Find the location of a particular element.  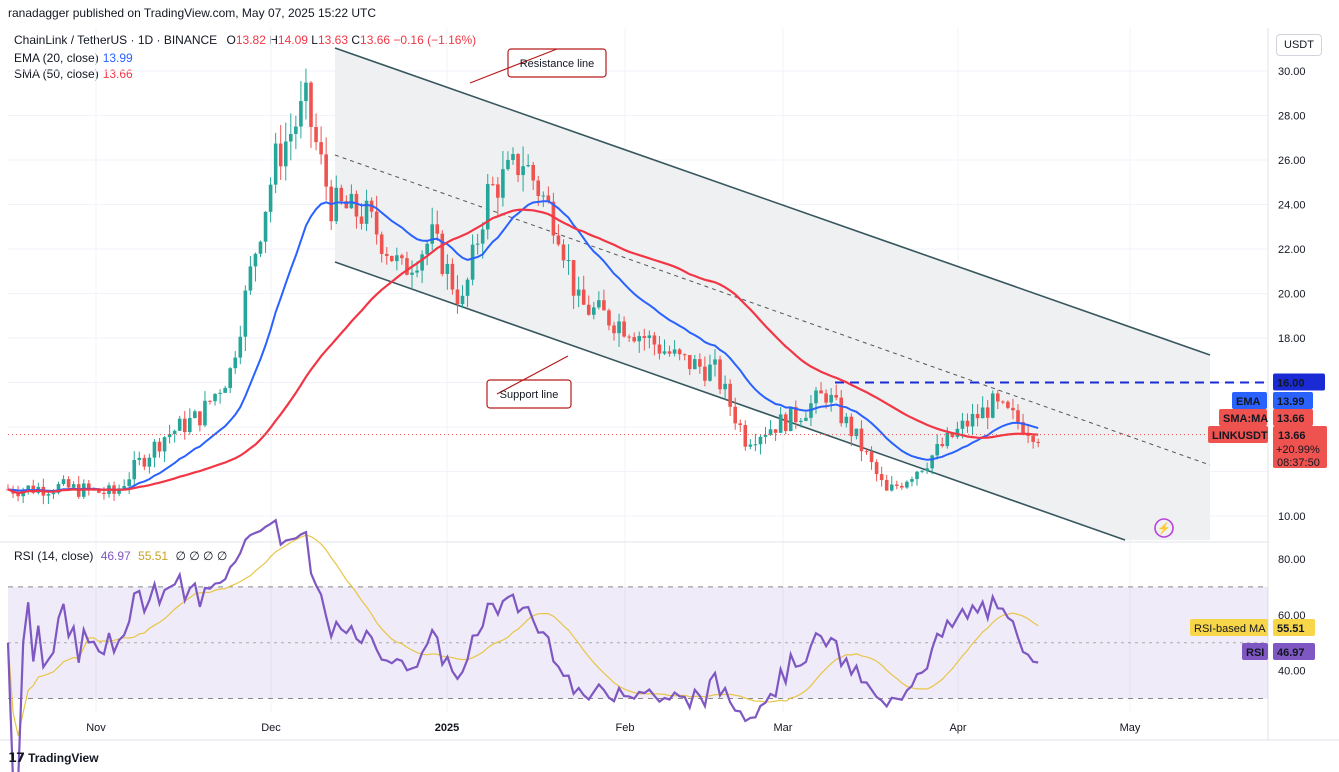

ema-name-tag-bg is located at coordinates (1249, 400).